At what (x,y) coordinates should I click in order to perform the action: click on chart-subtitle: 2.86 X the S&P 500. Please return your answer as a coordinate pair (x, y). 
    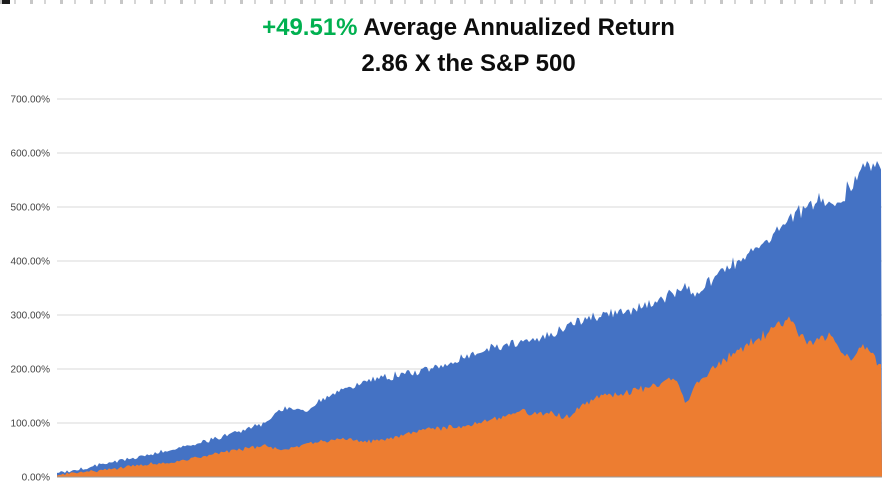
    Looking at the image, I should click on (468, 63).